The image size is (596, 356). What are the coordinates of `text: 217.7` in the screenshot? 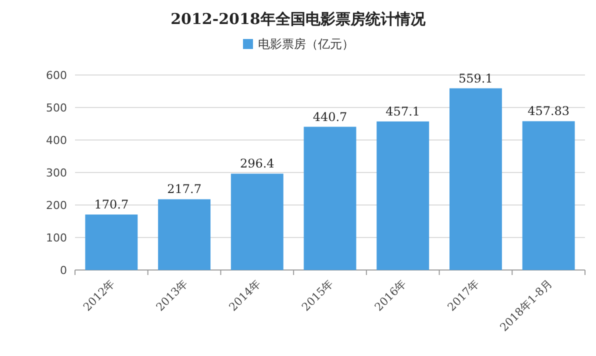 It's located at (184, 189).